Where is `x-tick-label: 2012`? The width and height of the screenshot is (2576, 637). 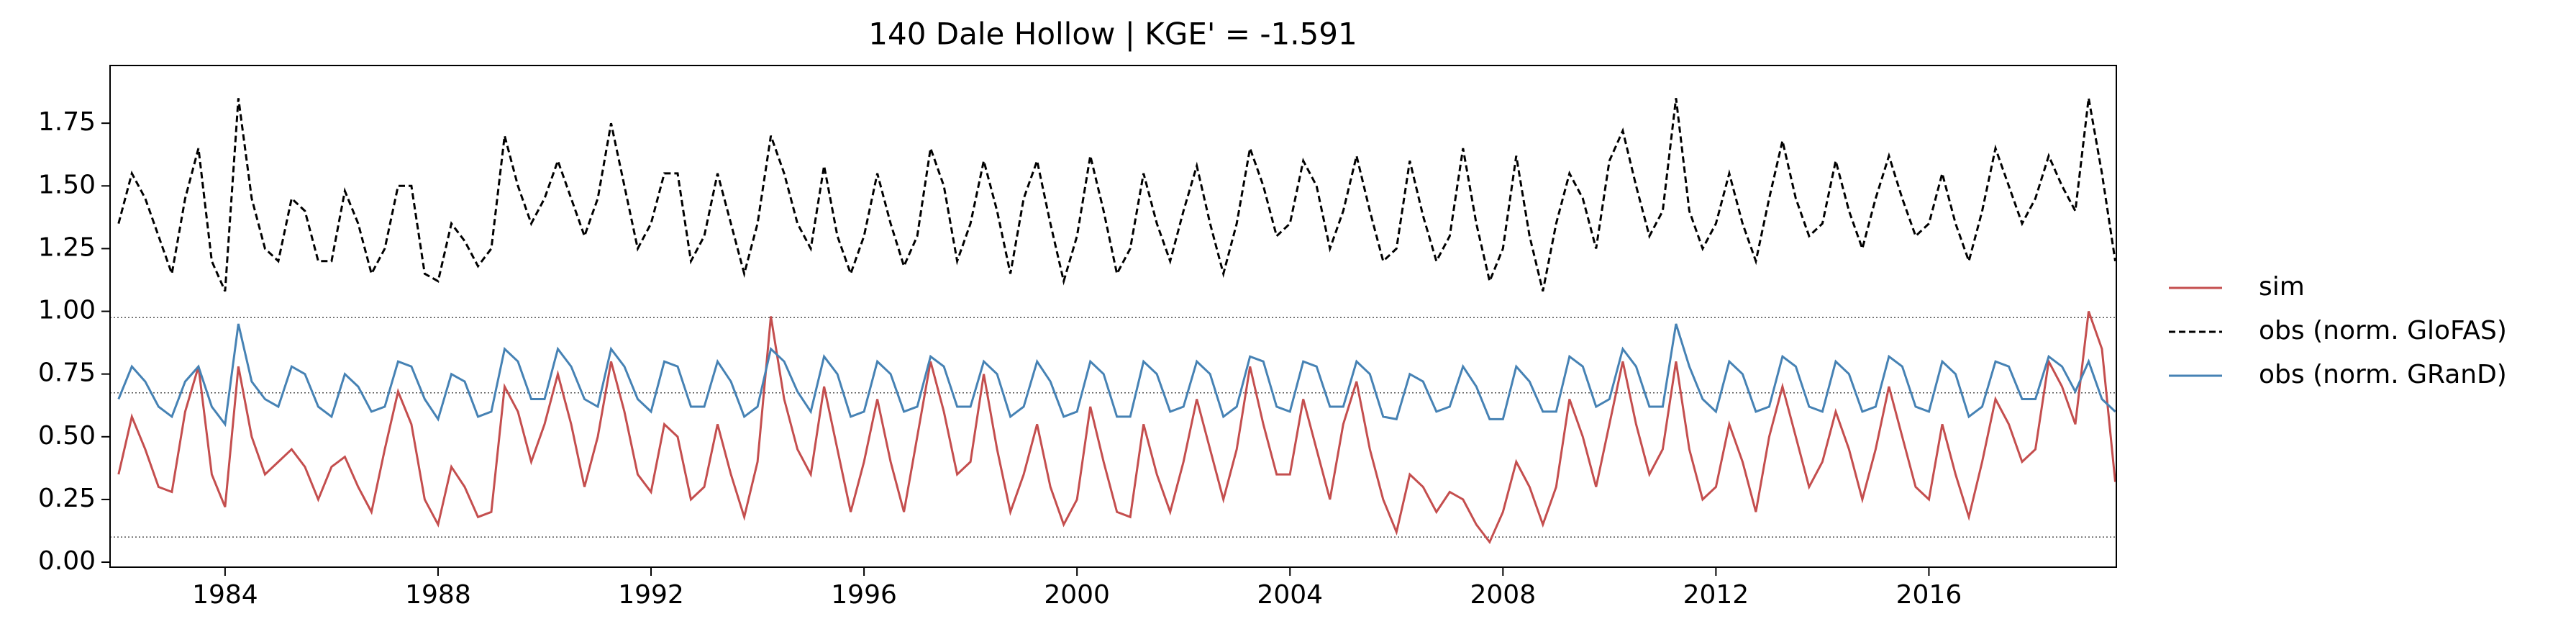
x-tick-label: 2012 is located at coordinates (1716, 595).